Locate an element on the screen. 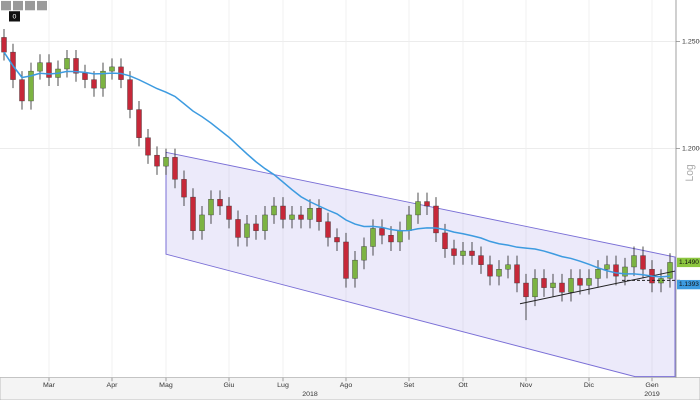 The width and height of the screenshot is (700, 400). last-price-label: 1.1393 is located at coordinates (689, 284).